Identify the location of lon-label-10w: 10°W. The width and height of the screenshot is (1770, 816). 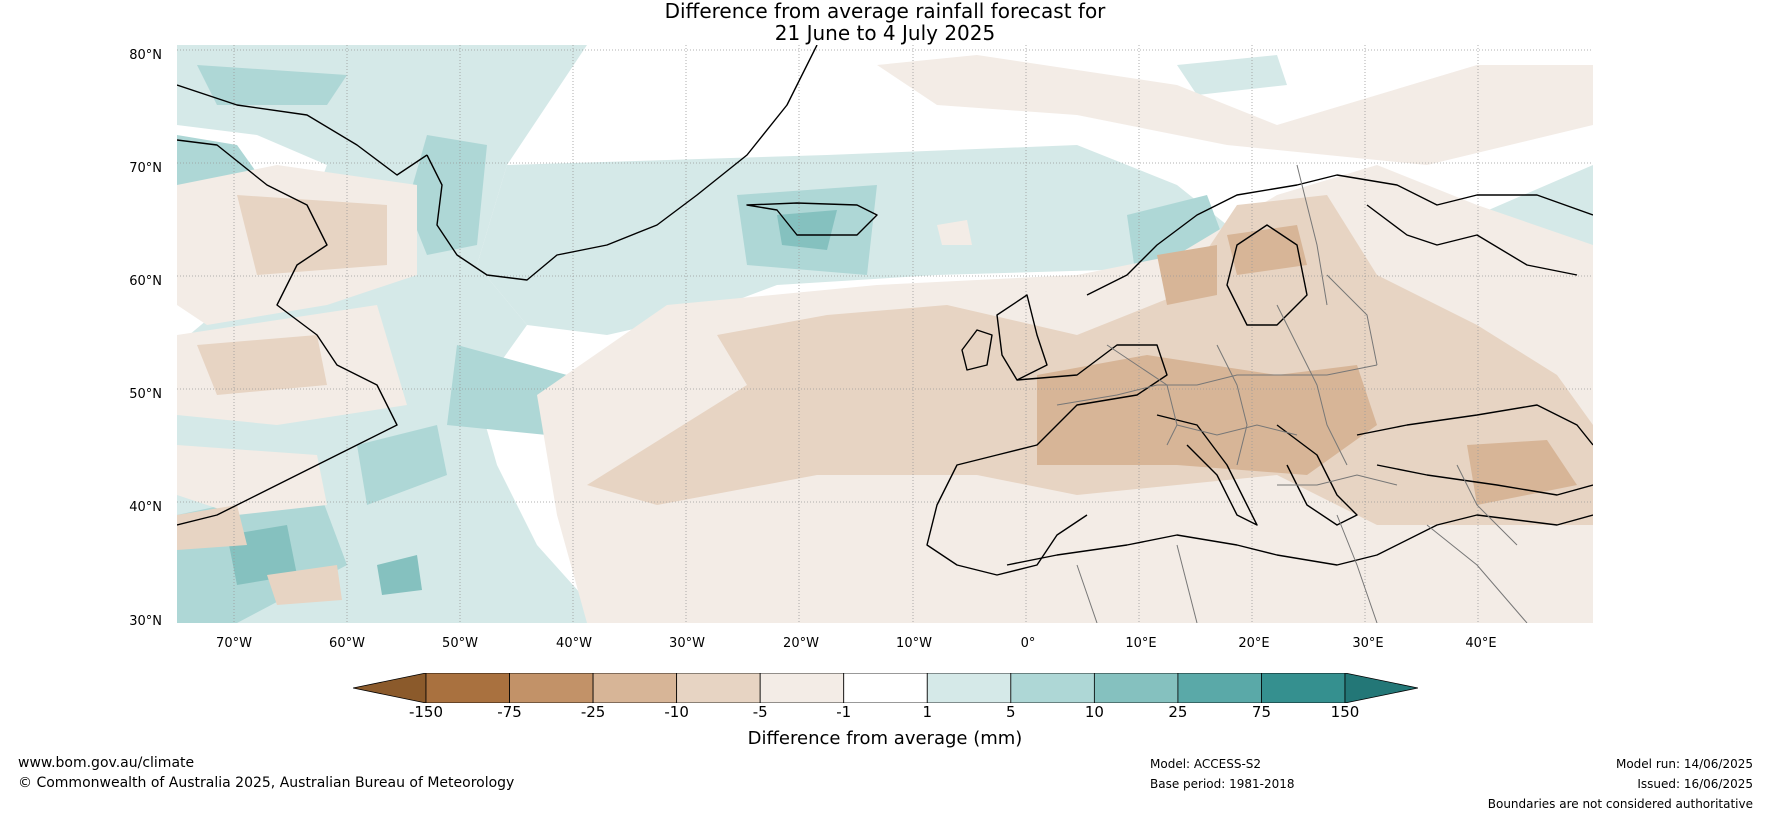
(914, 643).